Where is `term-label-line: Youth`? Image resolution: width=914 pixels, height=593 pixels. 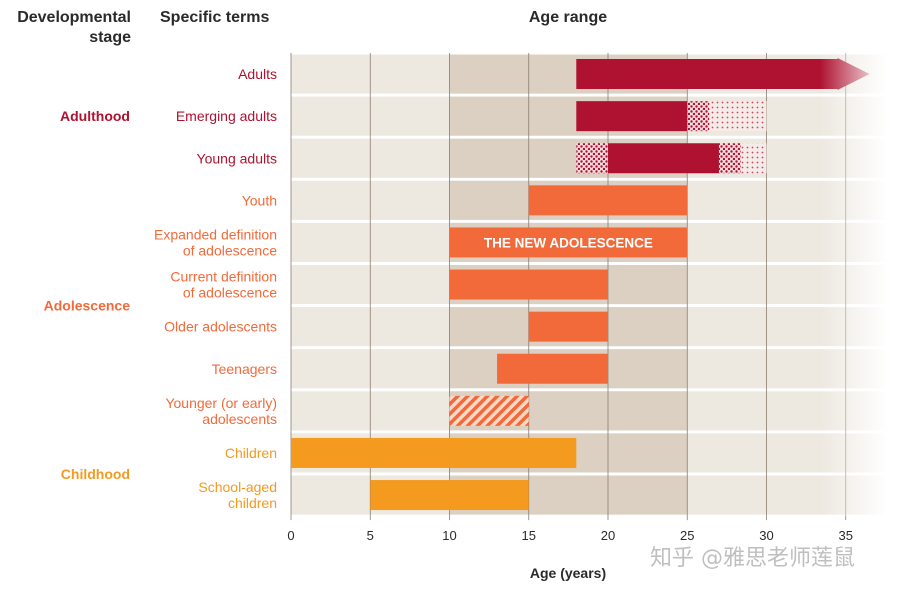
term-label-line: Youth is located at coordinates (259, 200).